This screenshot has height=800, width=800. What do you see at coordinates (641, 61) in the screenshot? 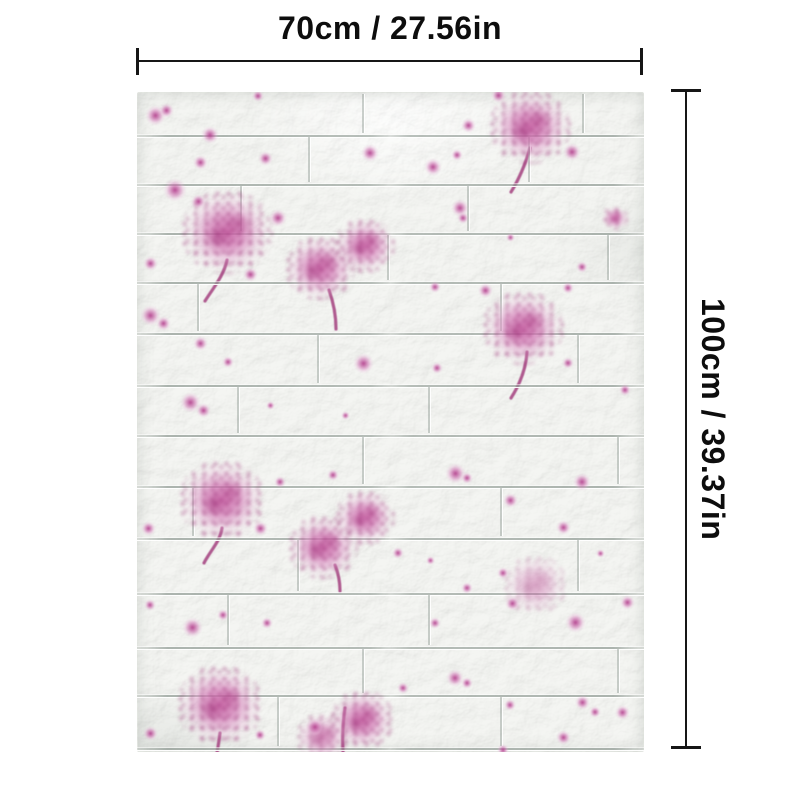
I see `width-dimension-right-cap` at bounding box center [641, 61].